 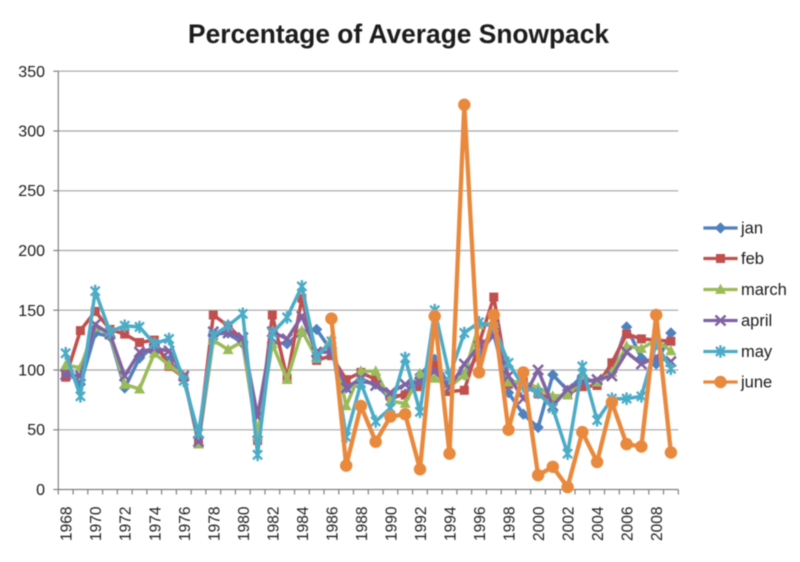 What do you see at coordinates (657, 524) in the screenshot?
I see `svg-text: 2008` at bounding box center [657, 524].